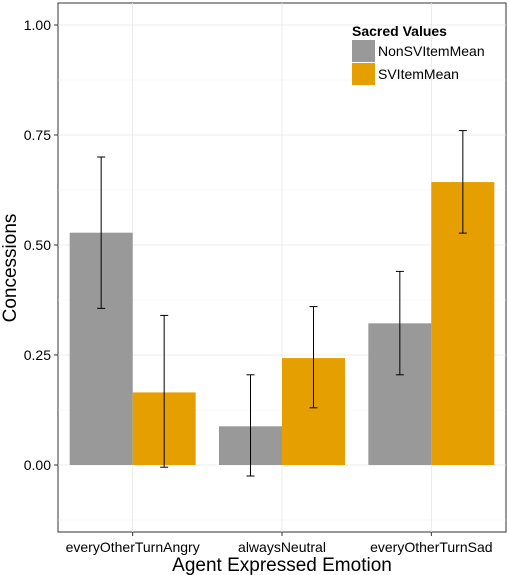 The image size is (509, 575). What do you see at coordinates (363, 51) in the screenshot?
I see `legend-swatch-nonsv` at bounding box center [363, 51].